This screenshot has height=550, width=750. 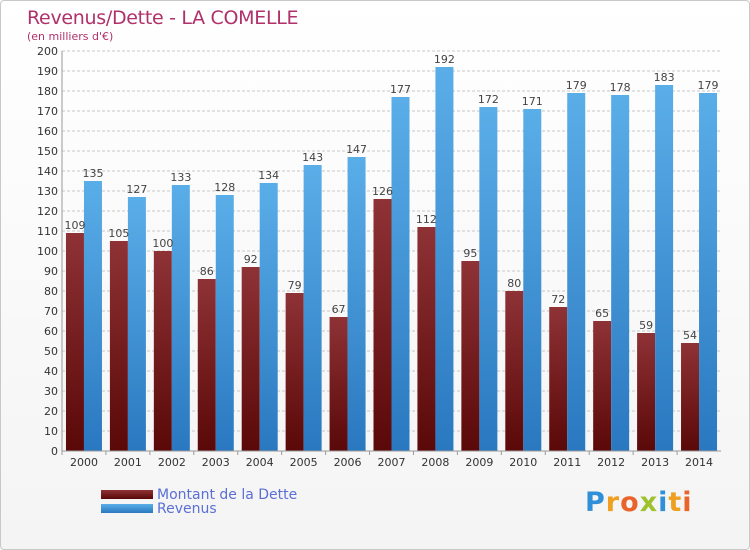 I want to click on data-label-dette: 65, so click(x=602, y=313).